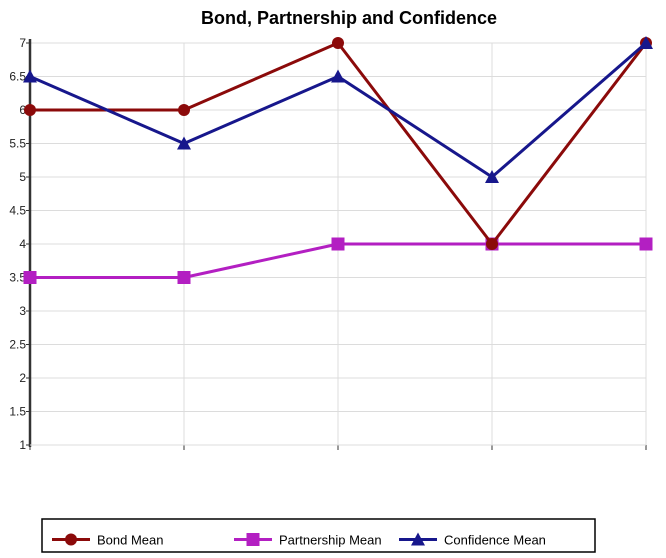 The image size is (666, 558). What do you see at coordinates (495, 540) in the screenshot?
I see `legend-label-confidence-mean: Confidence Mean` at bounding box center [495, 540].